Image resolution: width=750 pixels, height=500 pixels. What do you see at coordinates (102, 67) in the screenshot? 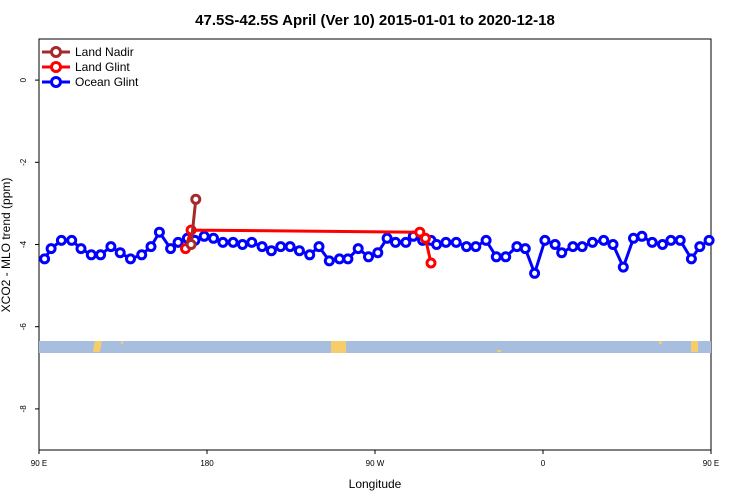
I see `legend-label-land-glint: Land Glint` at bounding box center [102, 67].